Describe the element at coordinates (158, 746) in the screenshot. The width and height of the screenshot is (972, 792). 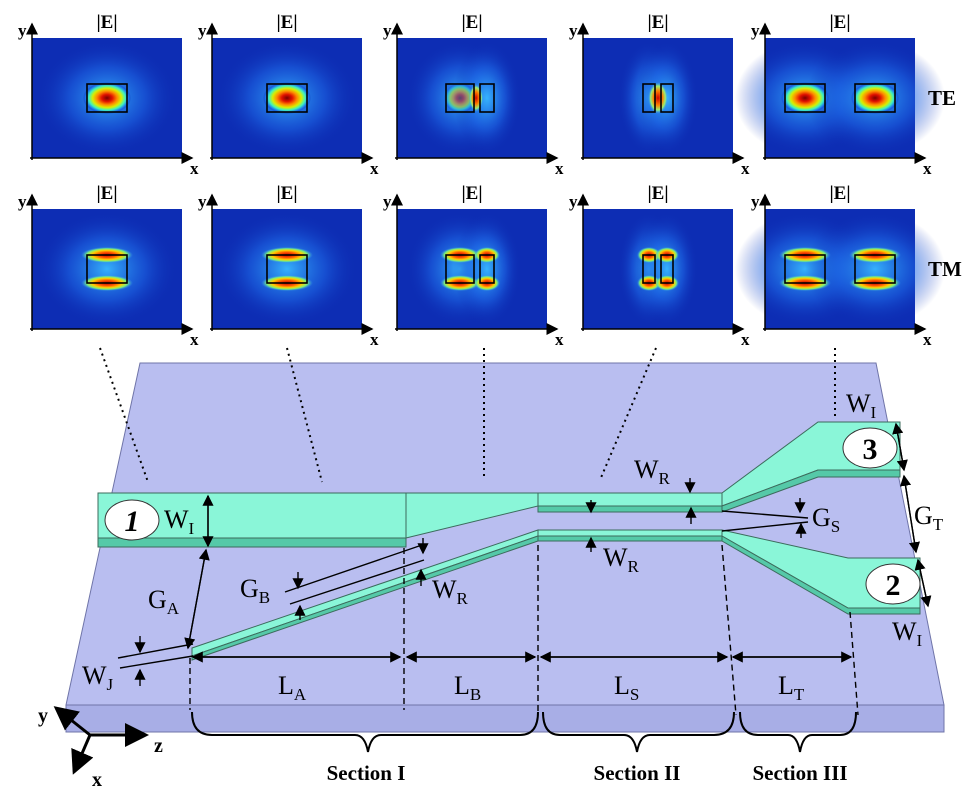
I see `axis-z-label: z` at that location.